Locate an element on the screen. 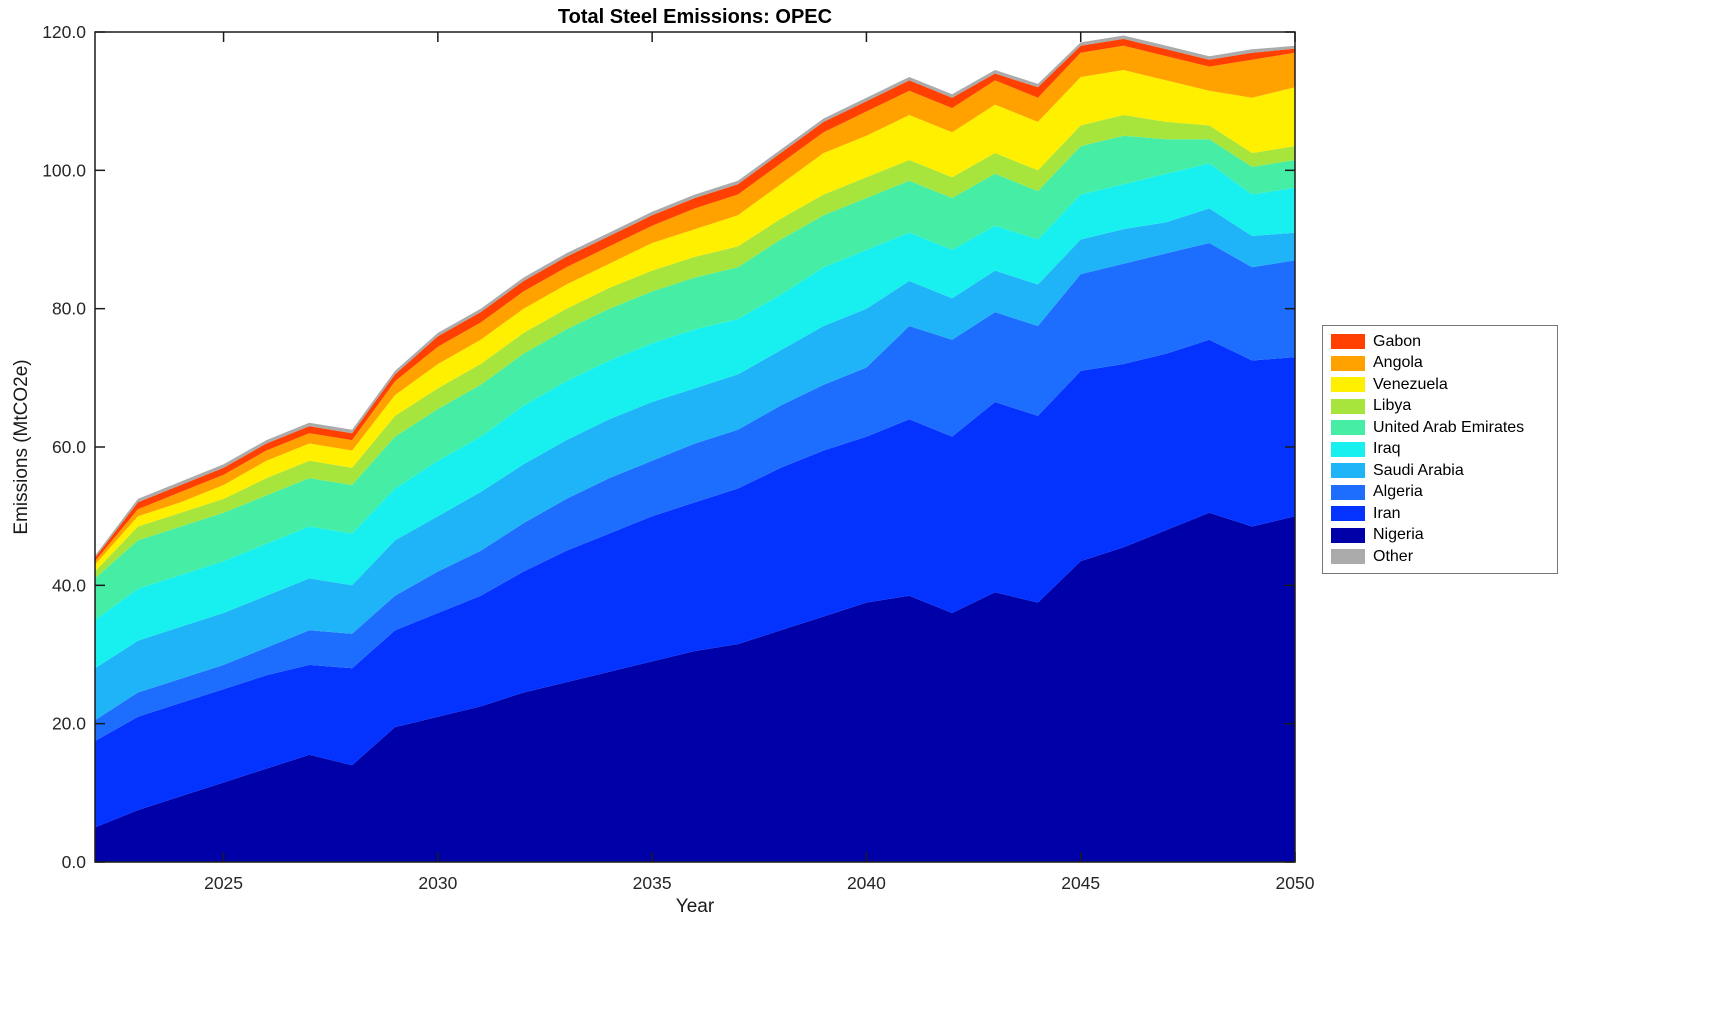 This screenshot has height=1021, width=1730. legend-item-iran: Iran is located at coordinates (1440, 514).